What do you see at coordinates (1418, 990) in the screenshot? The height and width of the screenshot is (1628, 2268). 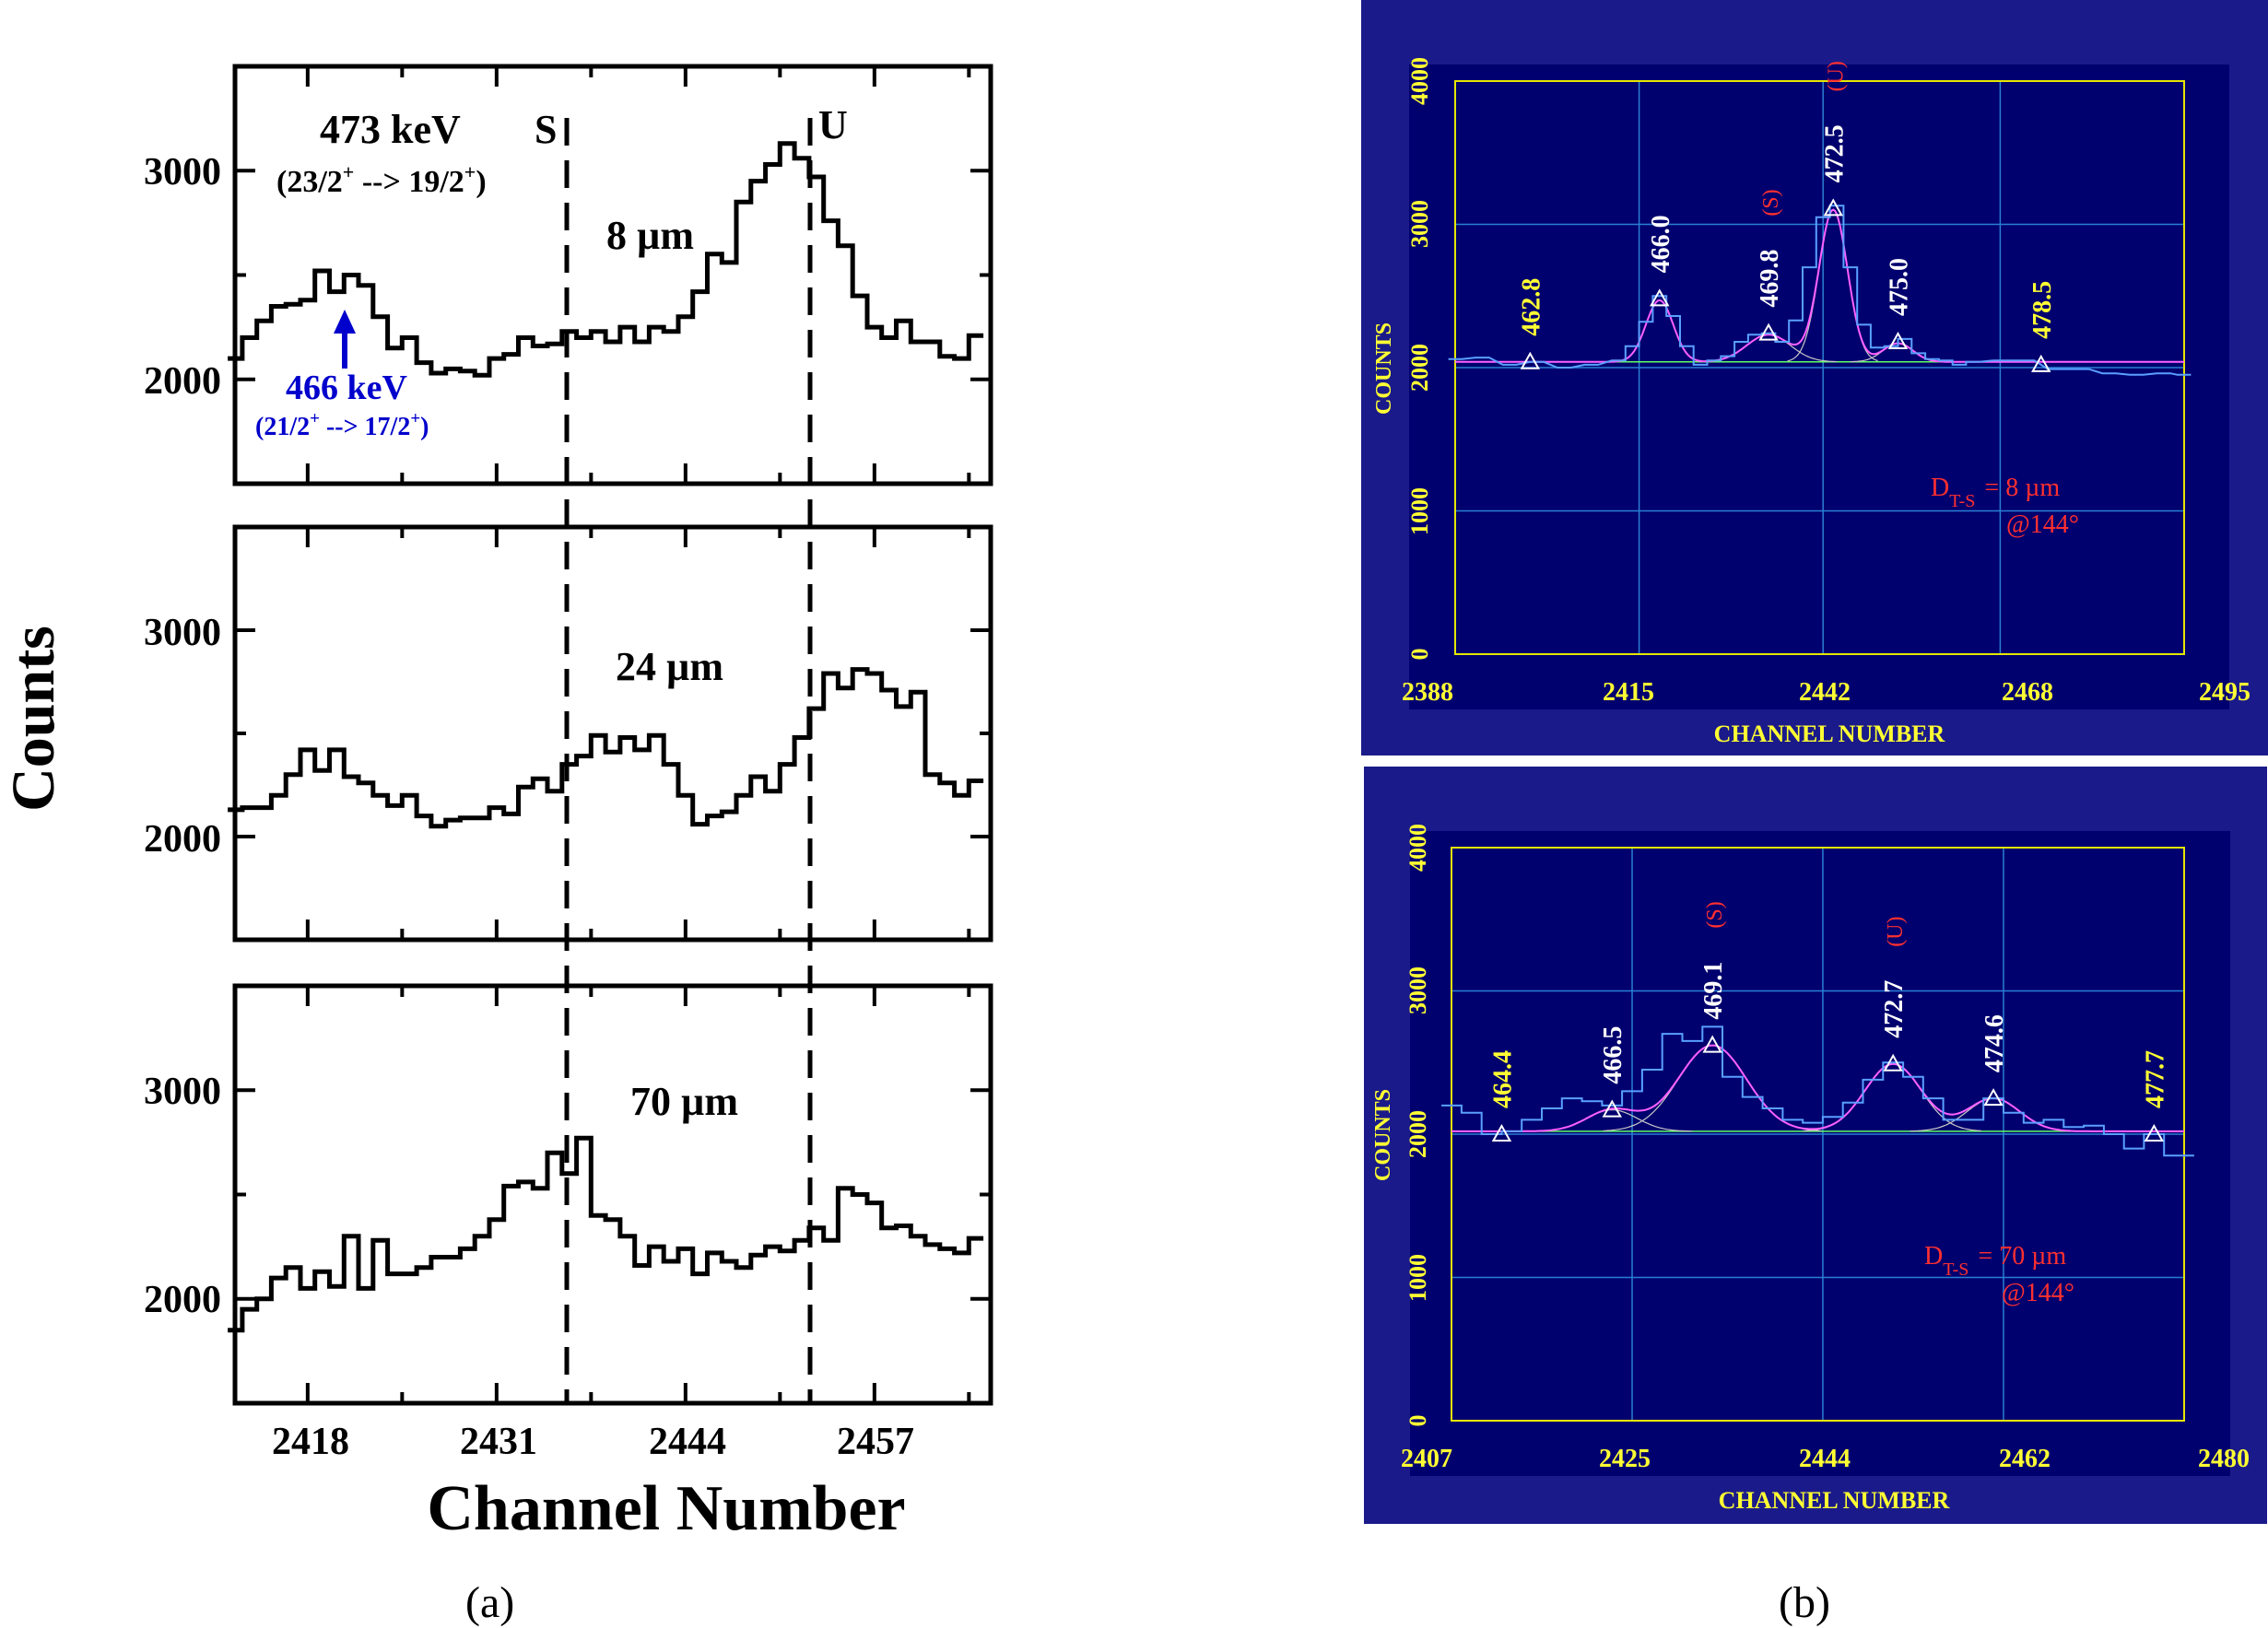 I see `b-bot-ytick-3000: 3000` at bounding box center [1418, 990].